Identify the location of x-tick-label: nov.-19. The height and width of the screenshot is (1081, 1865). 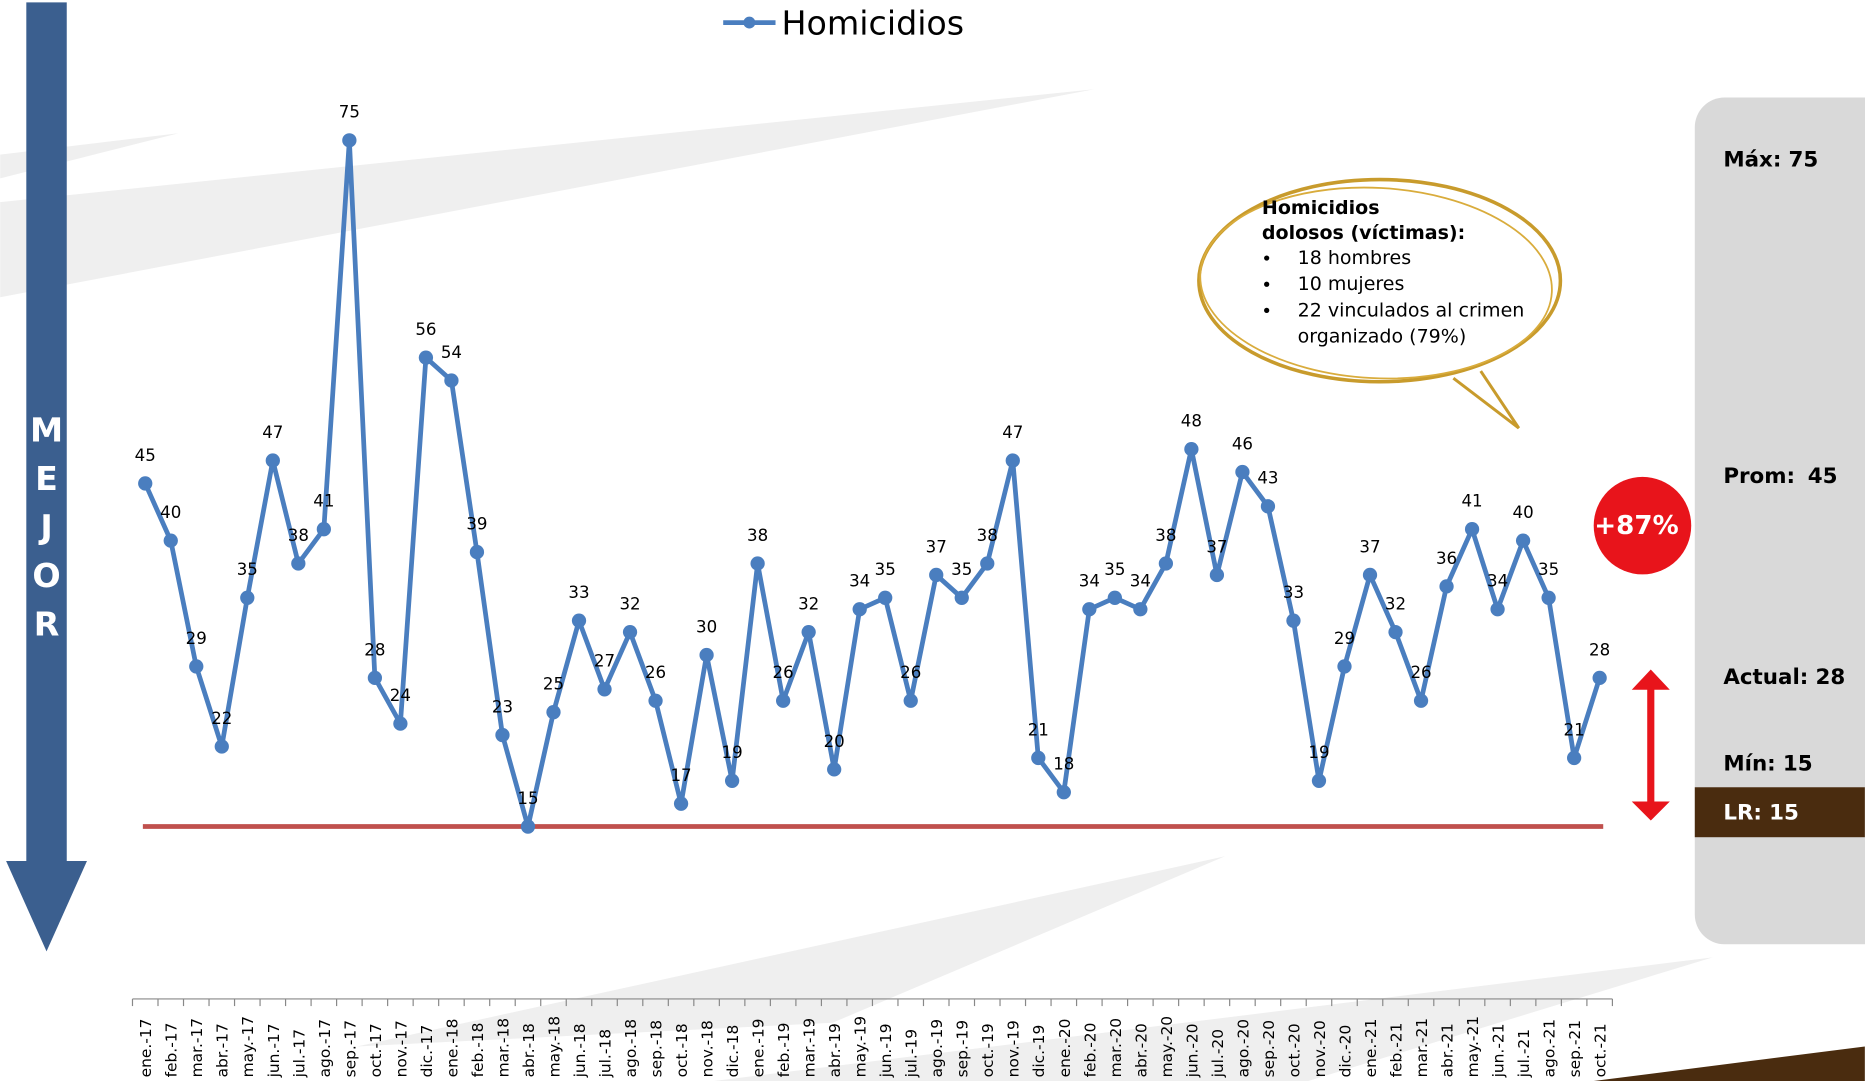
(1014, 1048).